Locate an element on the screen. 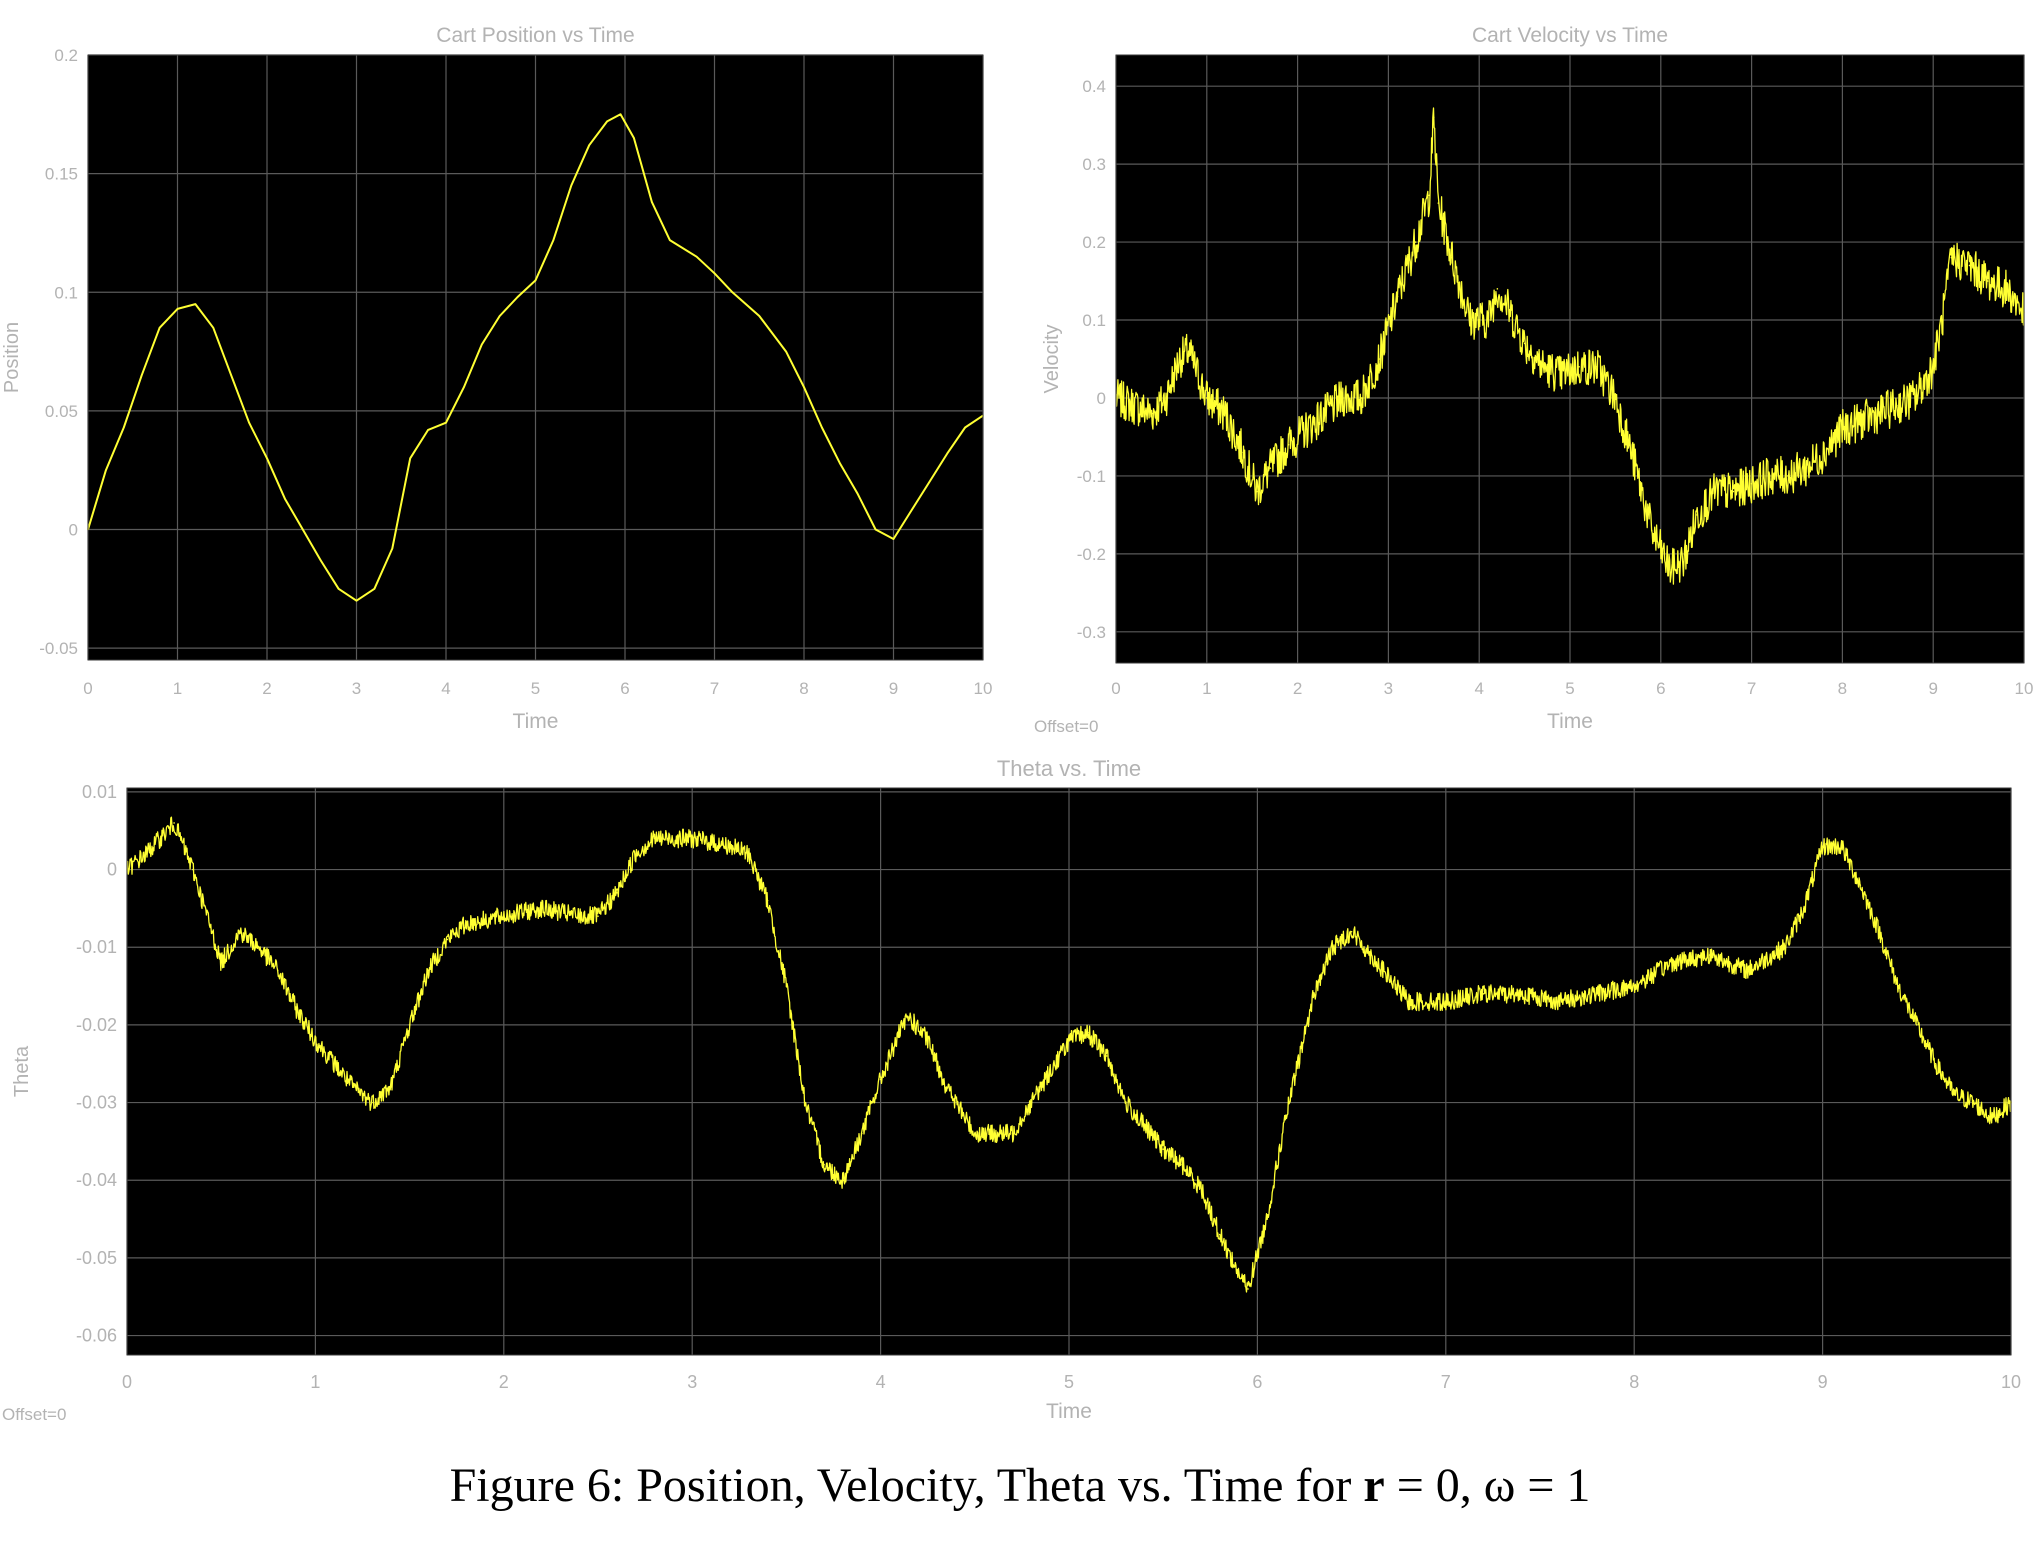 This screenshot has height=1548, width=2040. y-tick-label: 0.05 is located at coordinates (61, 411).